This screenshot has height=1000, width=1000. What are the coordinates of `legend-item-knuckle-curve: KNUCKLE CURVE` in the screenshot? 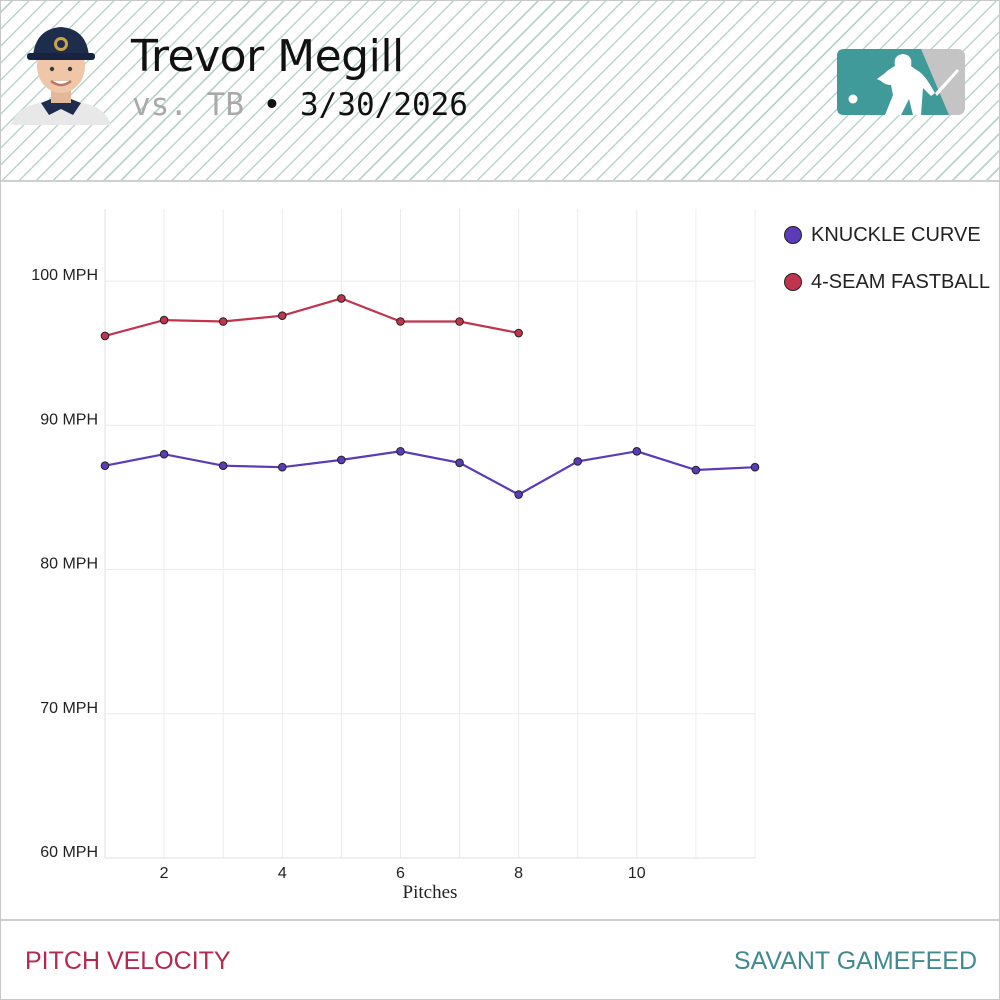 It's located at (887, 235).